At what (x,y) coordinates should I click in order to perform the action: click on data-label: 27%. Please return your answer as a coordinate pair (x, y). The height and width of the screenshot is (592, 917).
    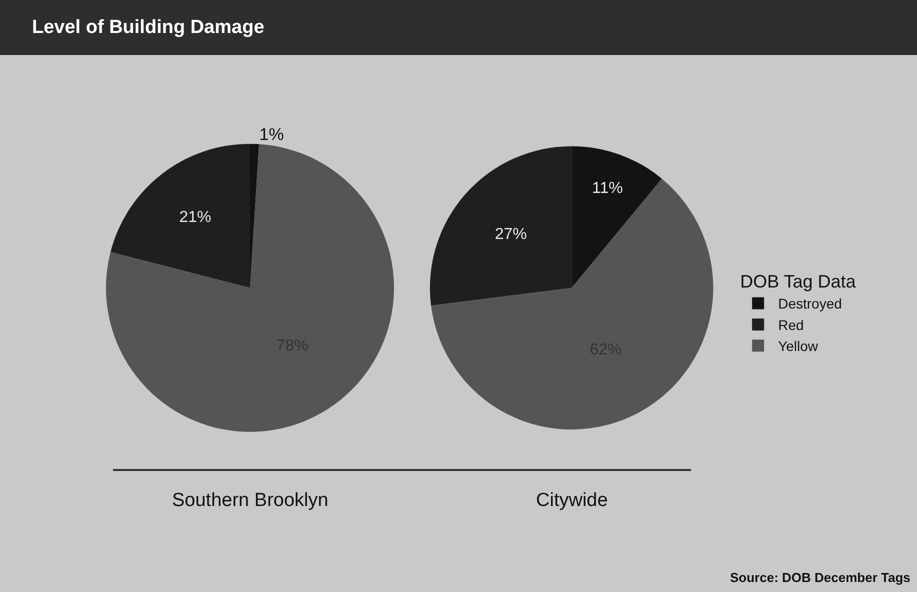
    Looking at the image, I should click on (510, 234).